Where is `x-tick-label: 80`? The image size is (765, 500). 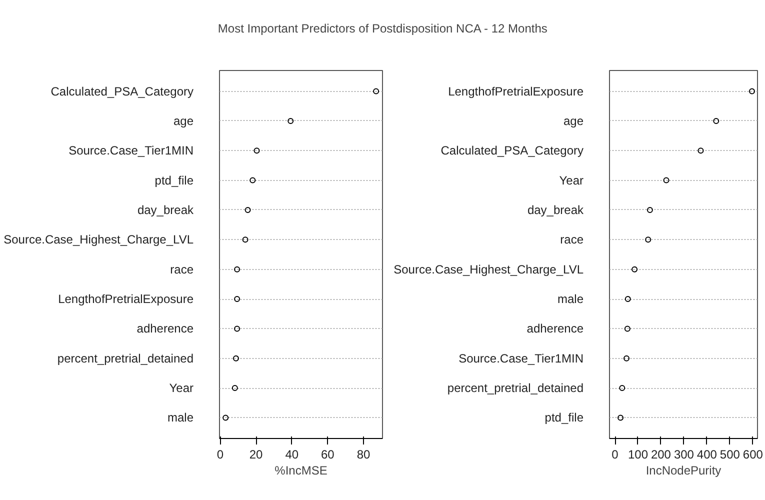 x-tick-label: 80 is located at coordinates (363, 455).